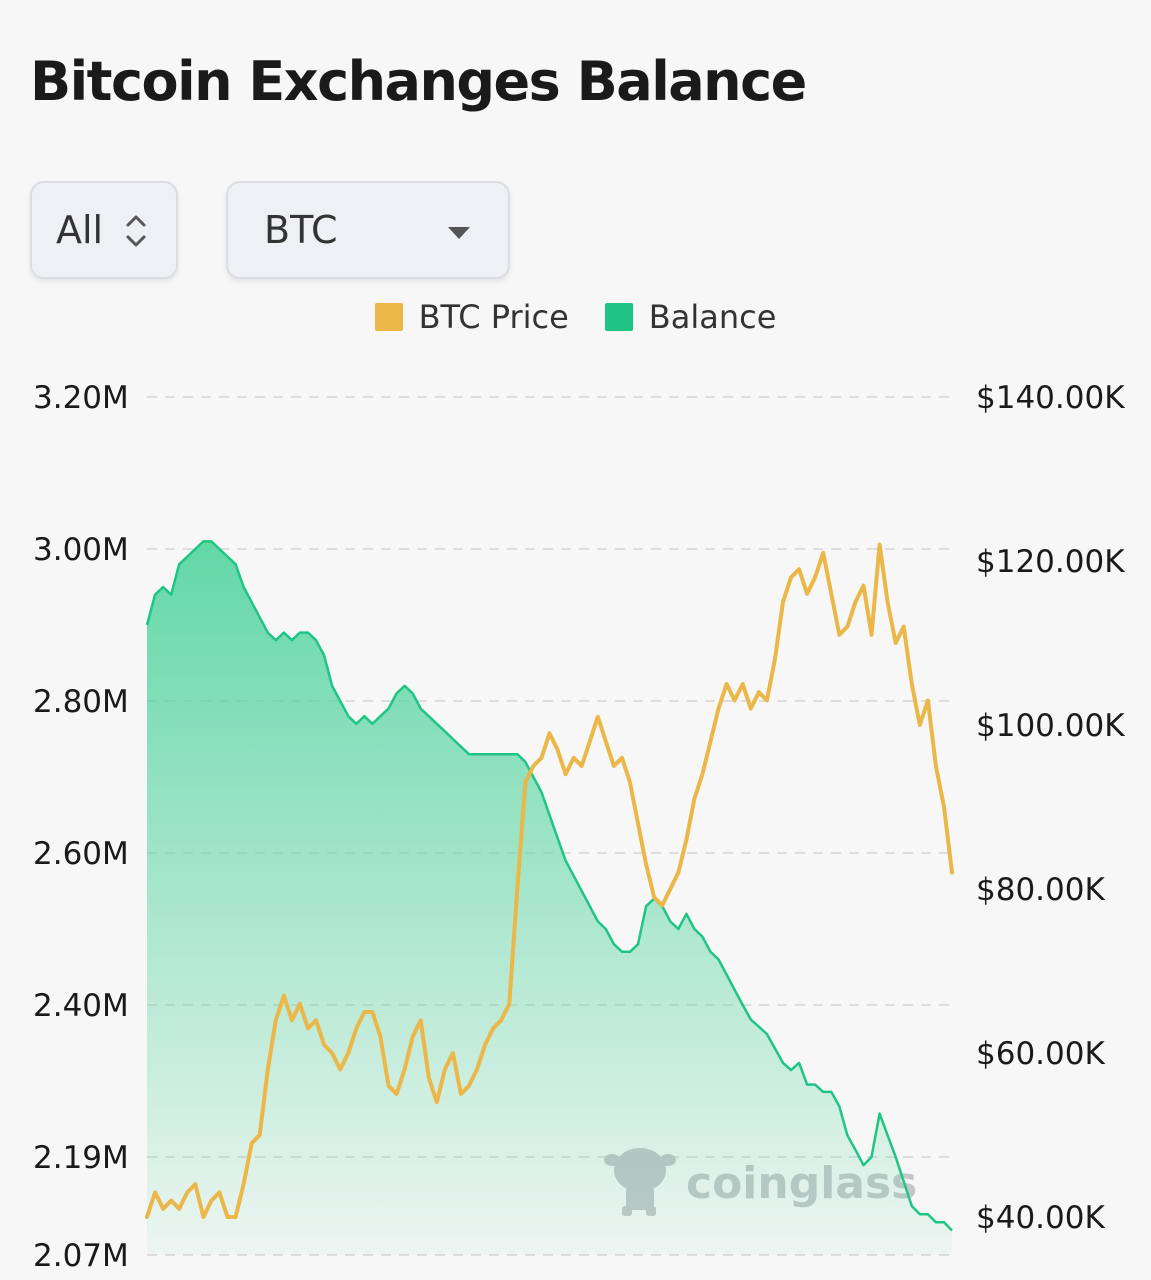 The width and height of the screenshot is (1151, 1280). Describe the element at coordinates (1050, 398) in the screenshot. I see `right-tick-label: $140.00K` at that location.